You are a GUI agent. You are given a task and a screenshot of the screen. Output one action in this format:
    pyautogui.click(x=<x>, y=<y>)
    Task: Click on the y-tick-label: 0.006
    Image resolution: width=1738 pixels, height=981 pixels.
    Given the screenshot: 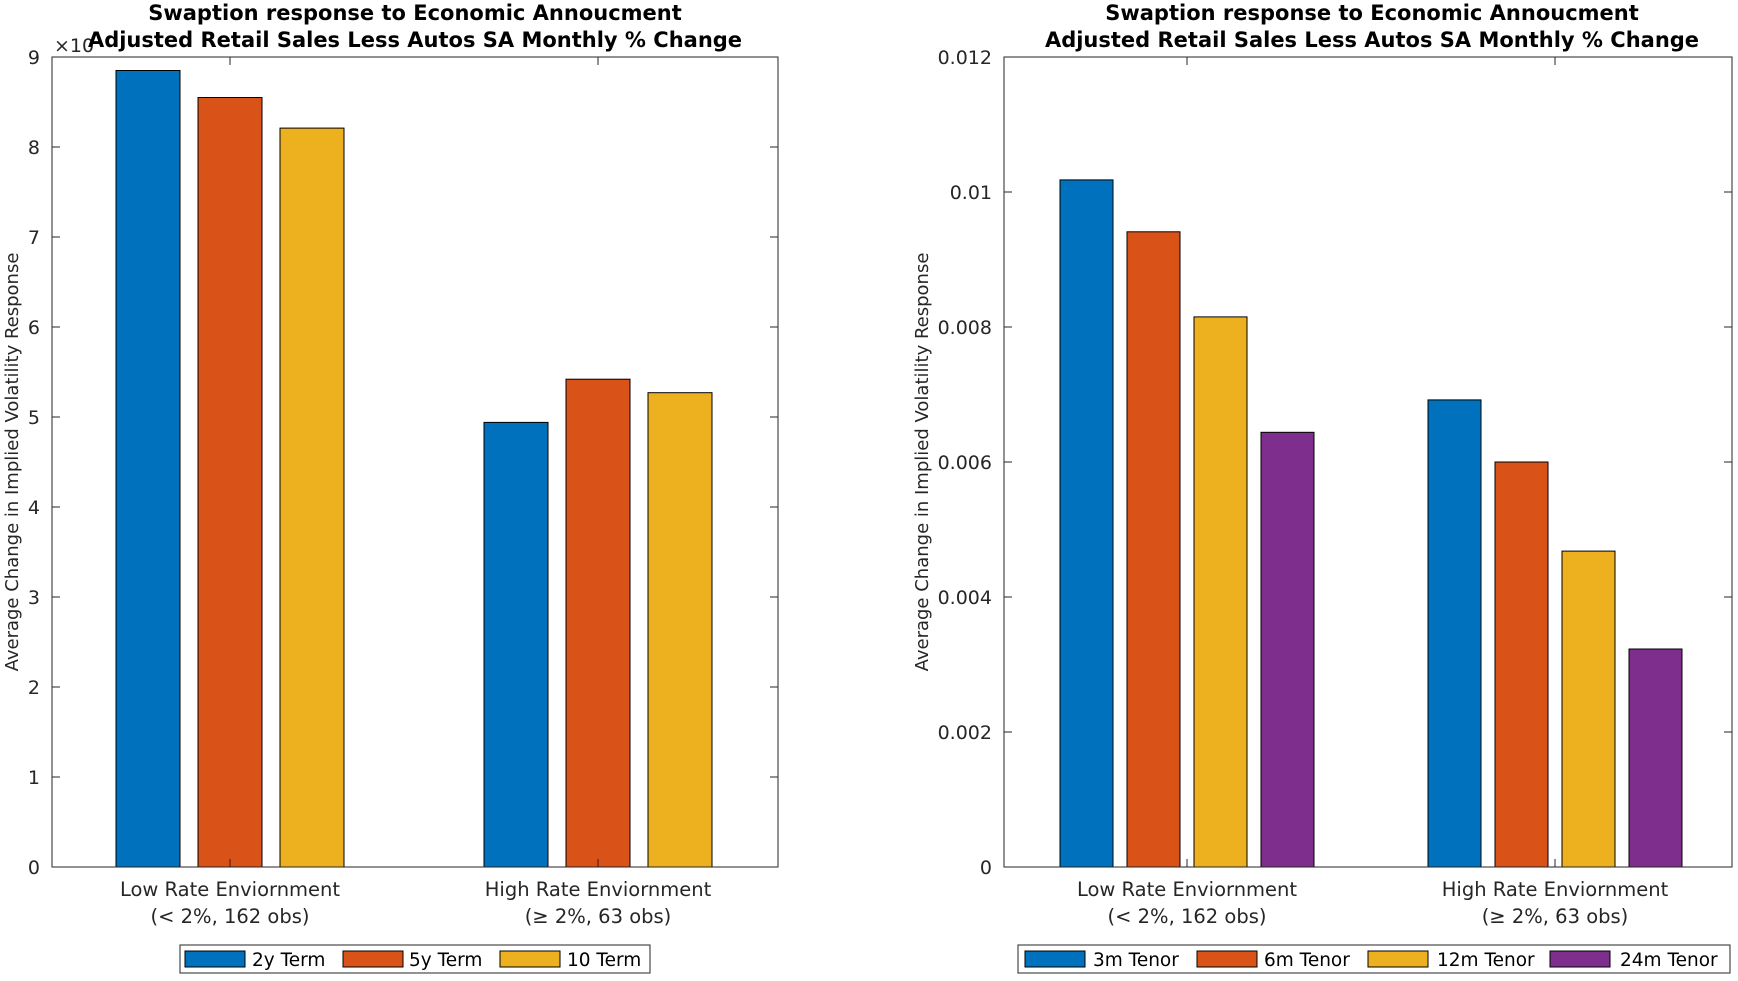 What is the action you would take?
    pyautogui.click(x=965, y=463)
    